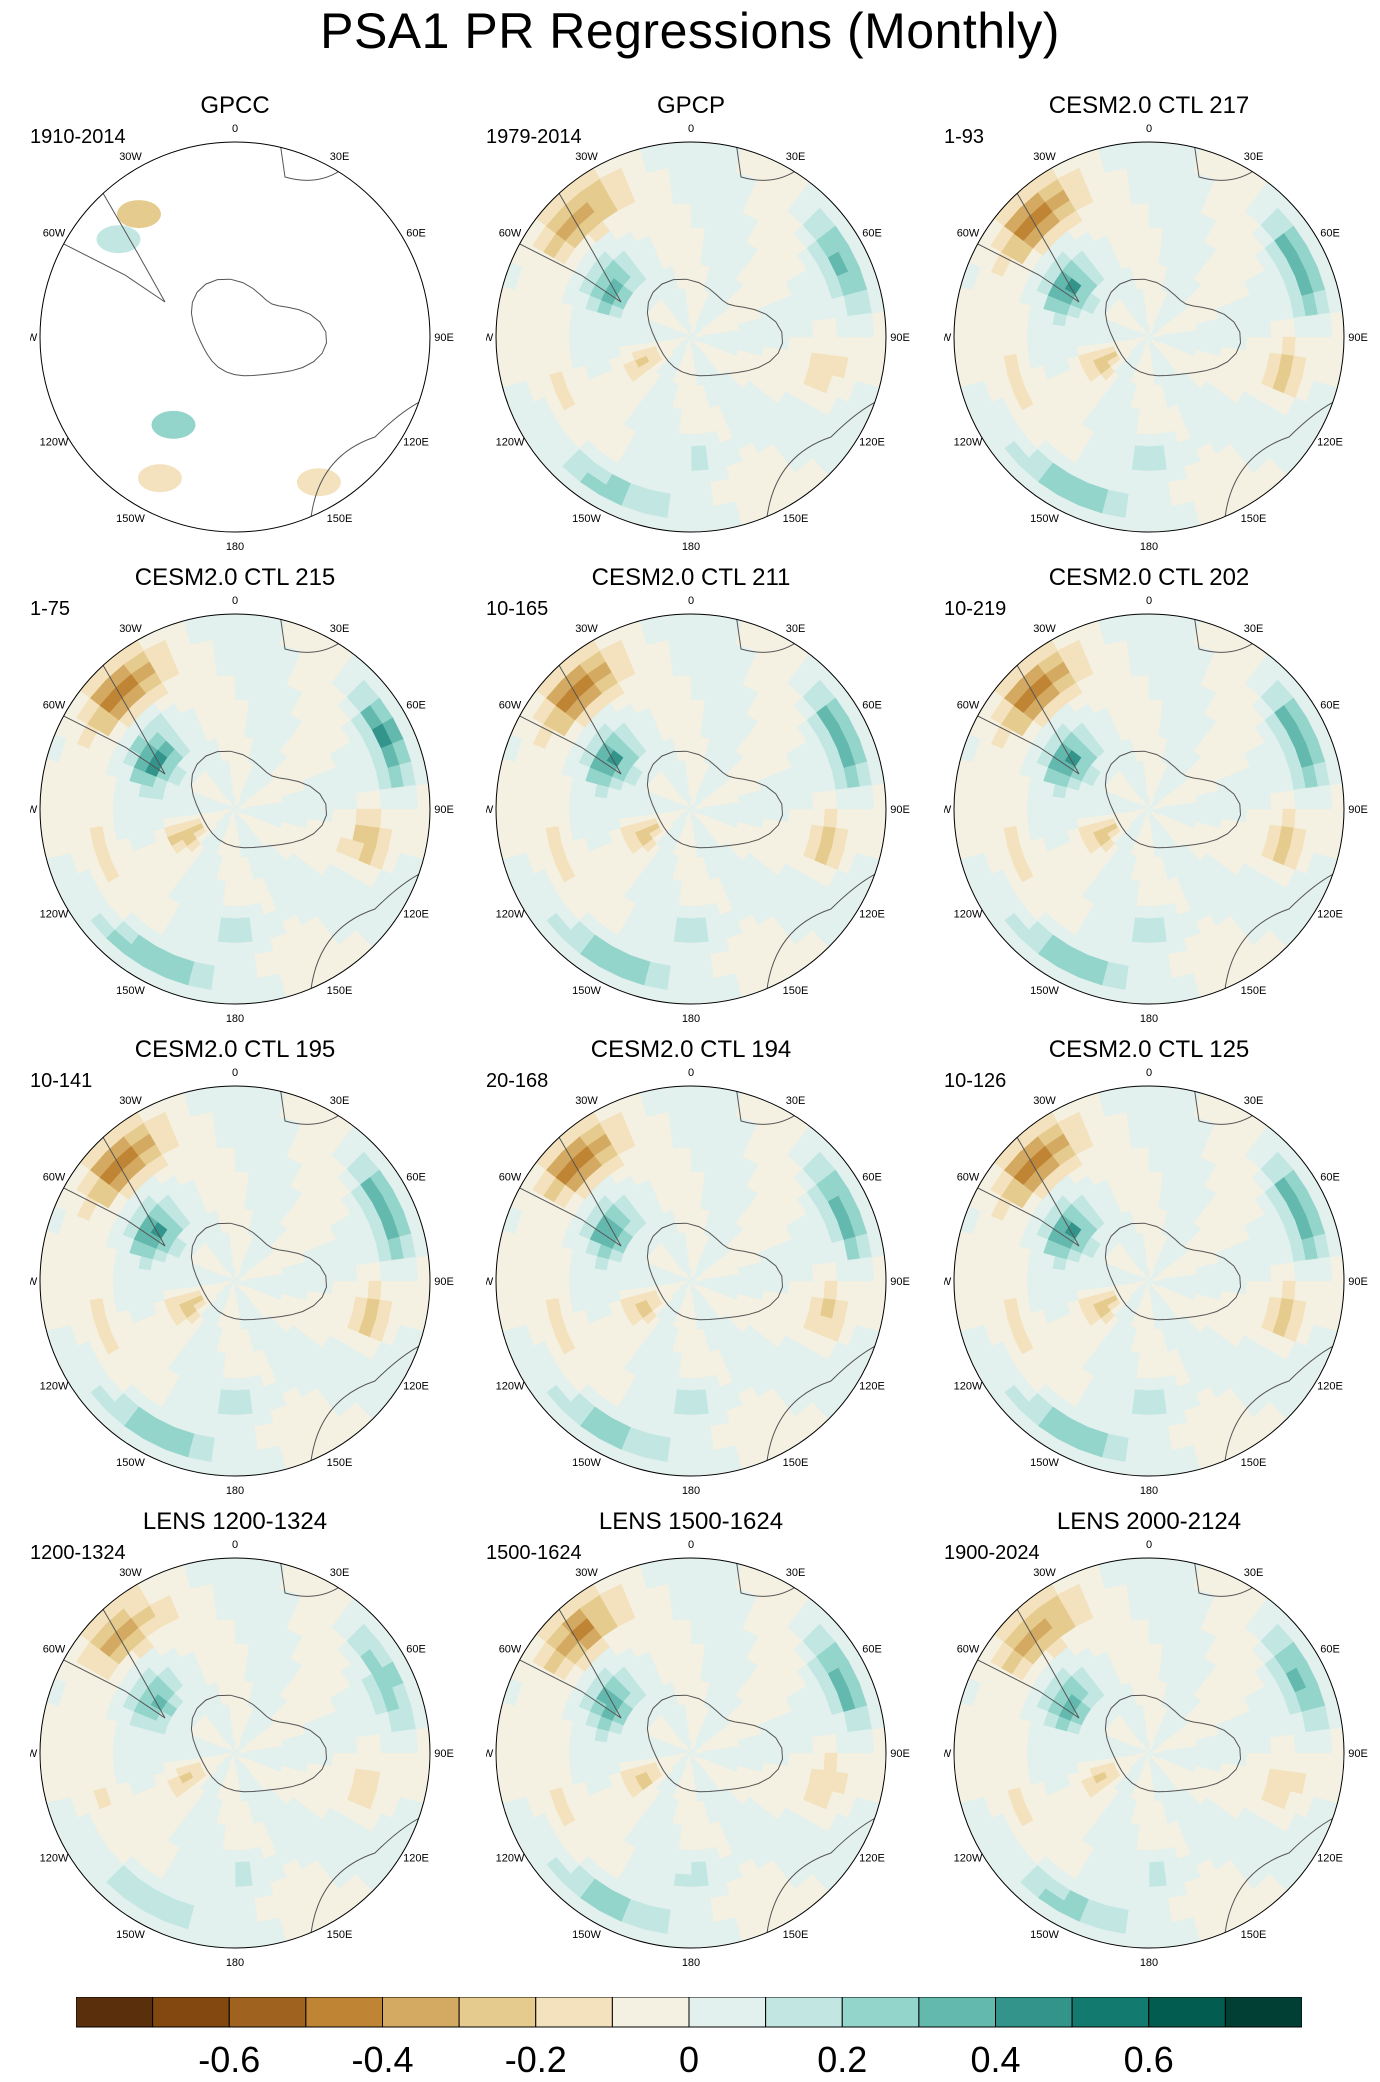 This screenshot has height=2082, width=1380. Describe the element at coordinates (490, 338) in the screenshot. I see `longitude-label: 90W` at that location.